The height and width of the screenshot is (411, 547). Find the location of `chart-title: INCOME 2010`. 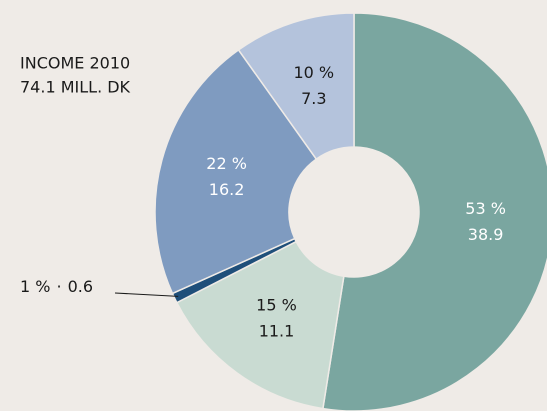

chart-title: INCOME 2010 is located at coordinates (75, 63).